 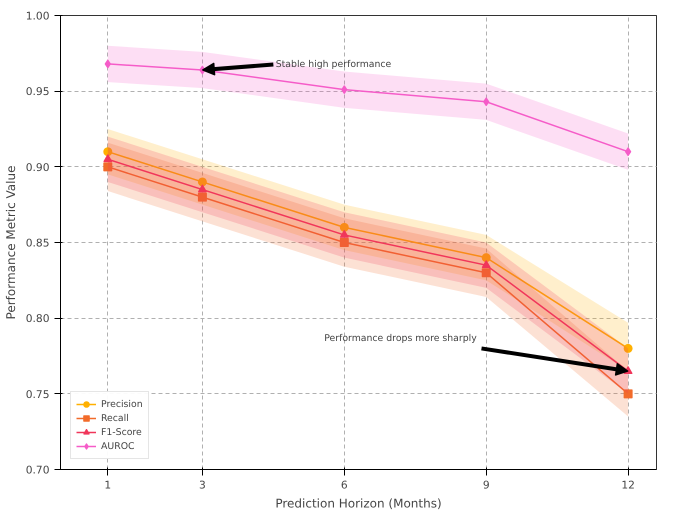 What do you see at coordinates (334, 64) in the screenshot?
I see `annotation: Stable high performance` at bounding box center [334, 64].